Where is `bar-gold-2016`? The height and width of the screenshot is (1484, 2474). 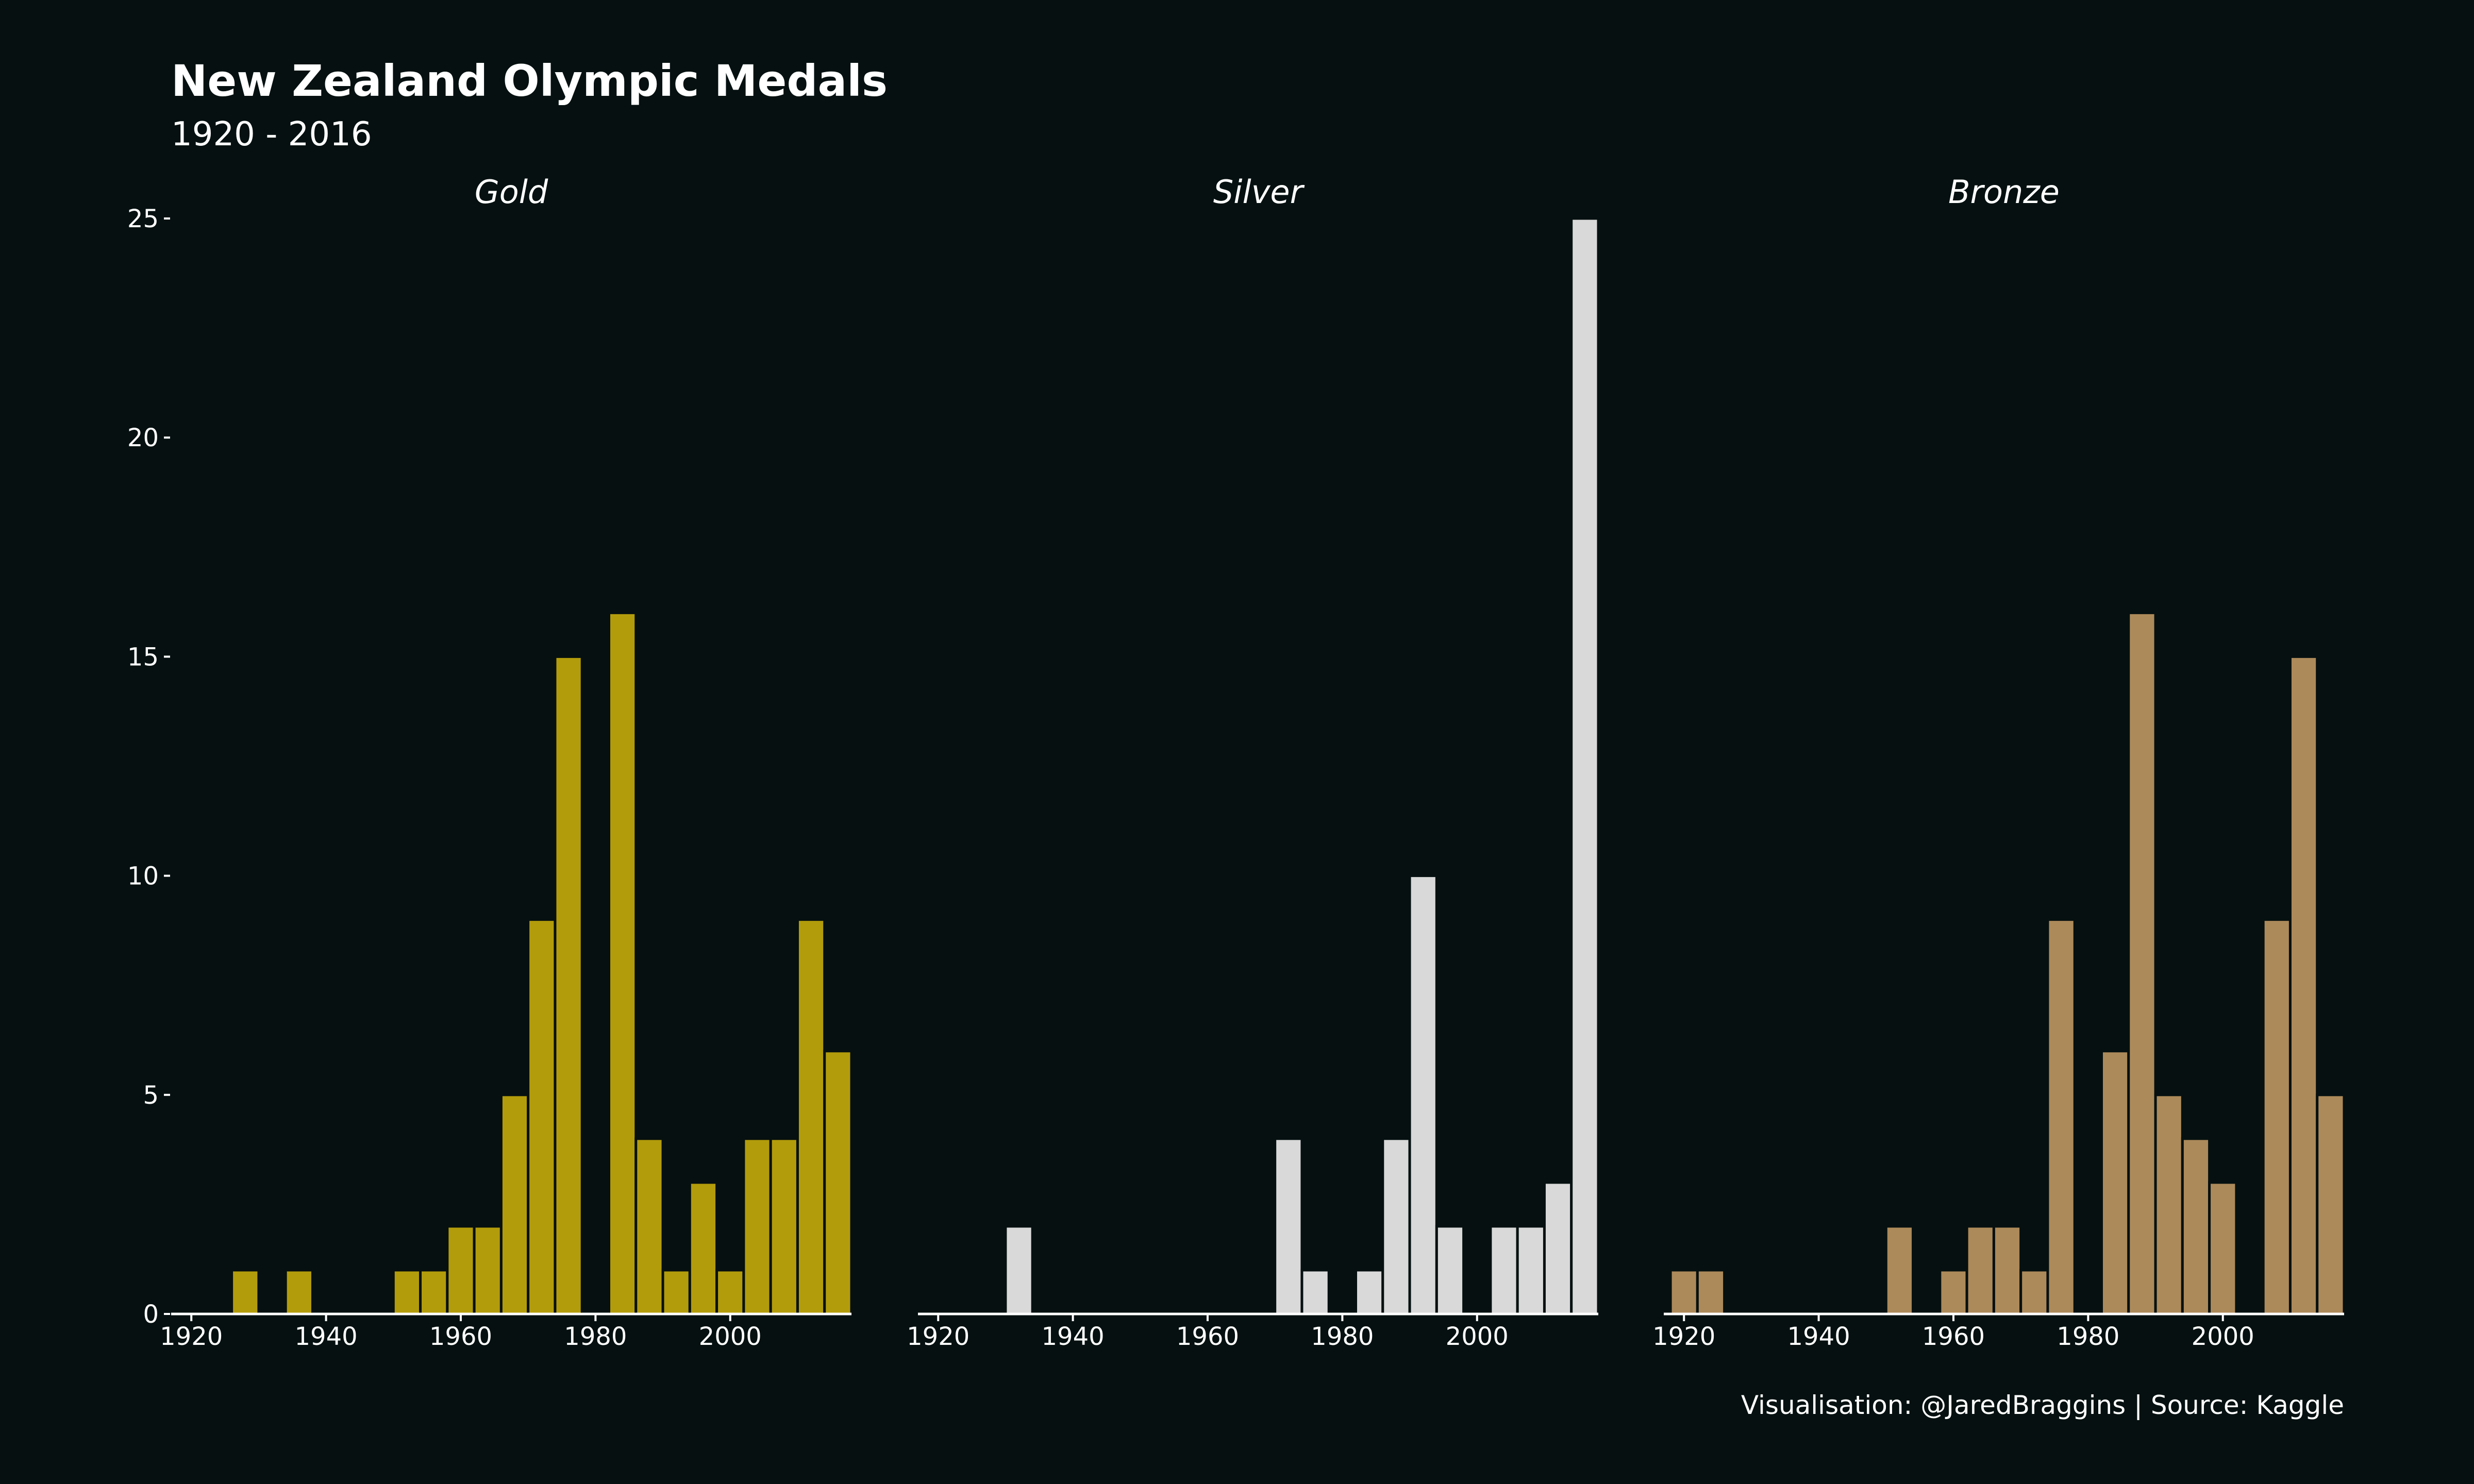
bar-gold-2016 is located at coordinates (838, 1183).